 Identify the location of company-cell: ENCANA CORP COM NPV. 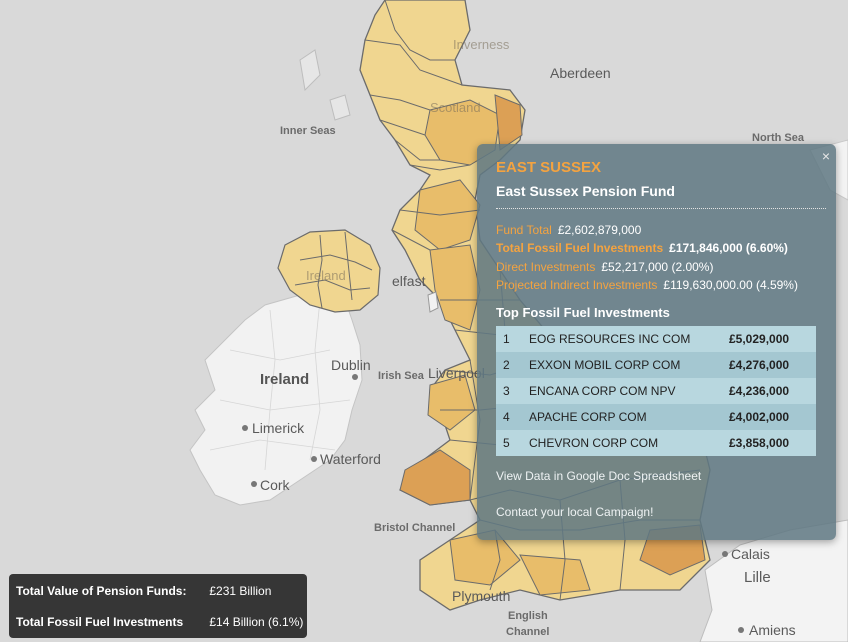
(629, 391).